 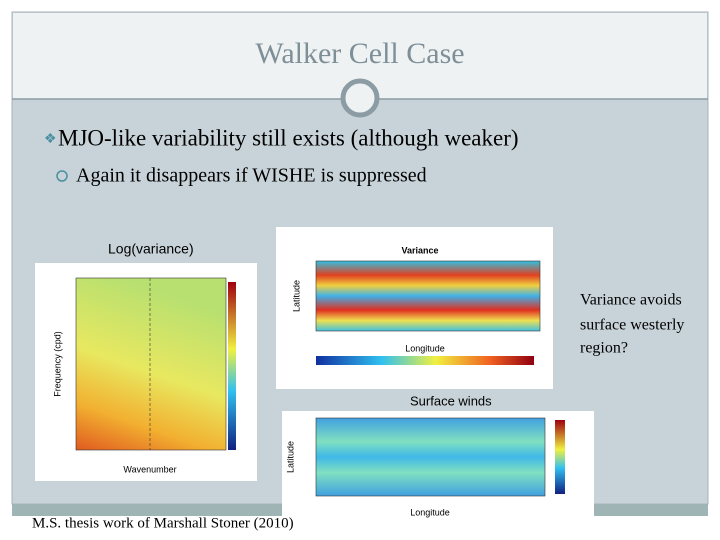 I want to click on axis-label: Frequency (cpd), so click(x=57, y=364).